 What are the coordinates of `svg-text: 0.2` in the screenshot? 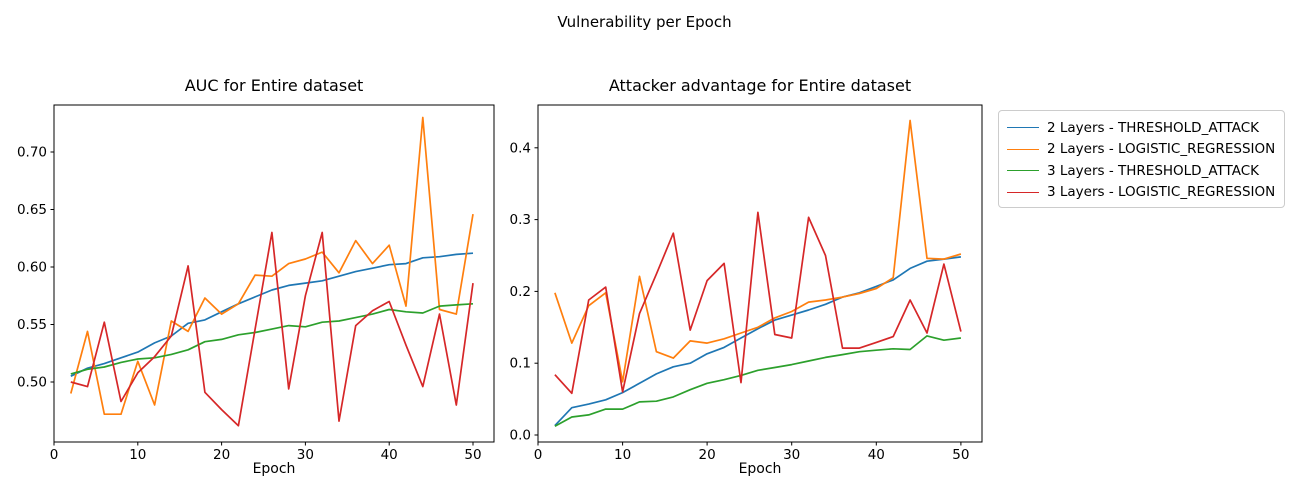 It's located at (520, 292).